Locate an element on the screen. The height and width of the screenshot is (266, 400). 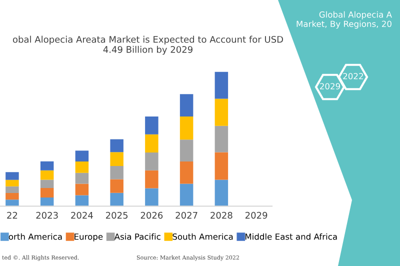
legend-label: Europe is located at coordinates (88, 238).